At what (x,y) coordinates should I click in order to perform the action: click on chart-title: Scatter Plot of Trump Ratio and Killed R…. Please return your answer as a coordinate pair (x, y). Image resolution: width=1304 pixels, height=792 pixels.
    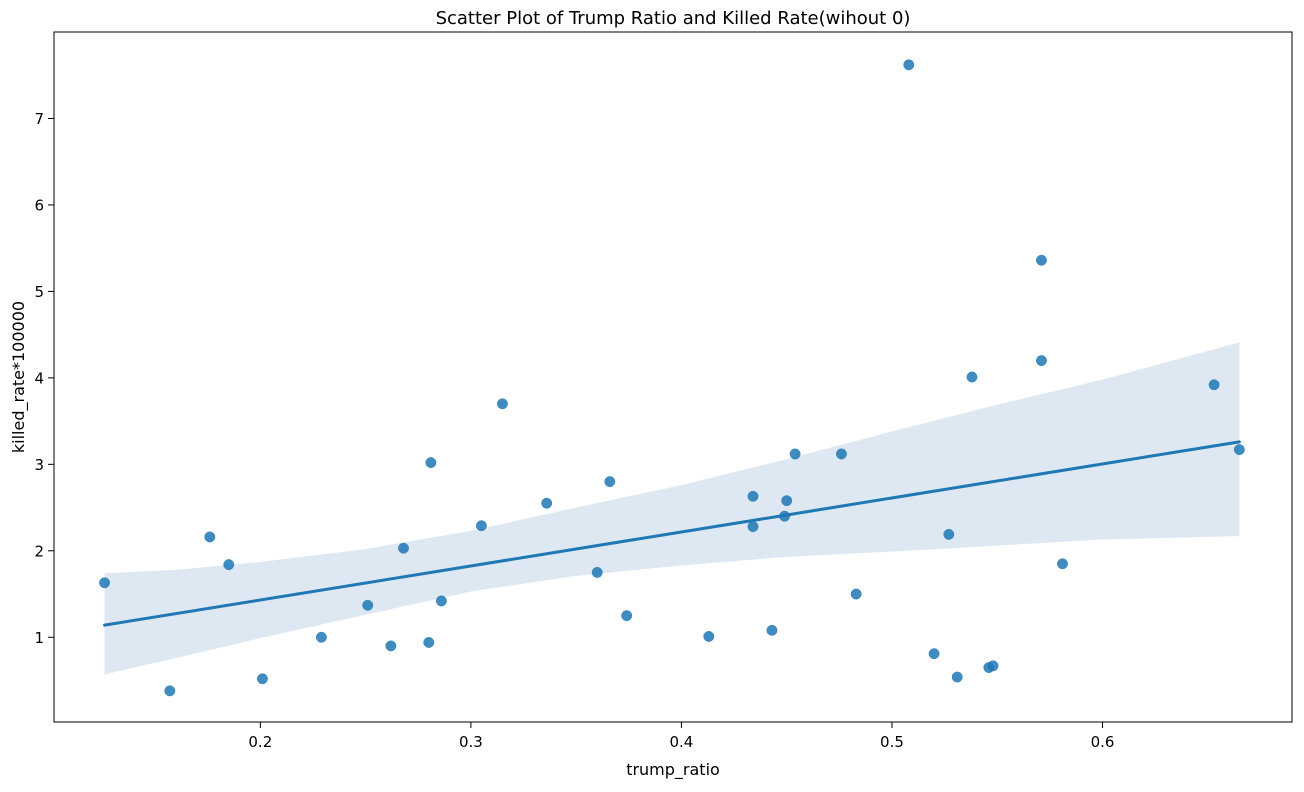
    Looking at the image, I should click on (673, 18).